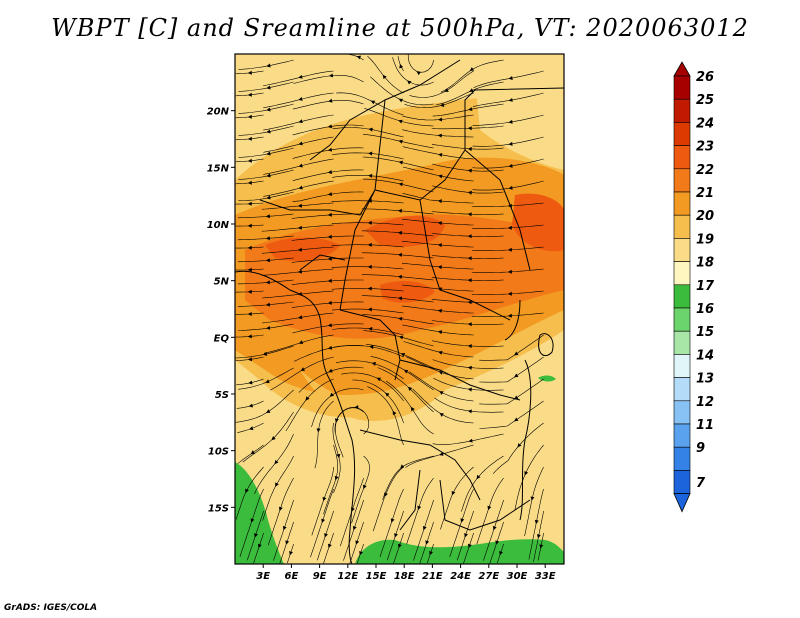 The height and width of the screenshot is (618, 800). What do you see at coordinates (432, 576) in the screenshot?
I see `lon-tick-label: 21E` at bounding box center [432, 576].